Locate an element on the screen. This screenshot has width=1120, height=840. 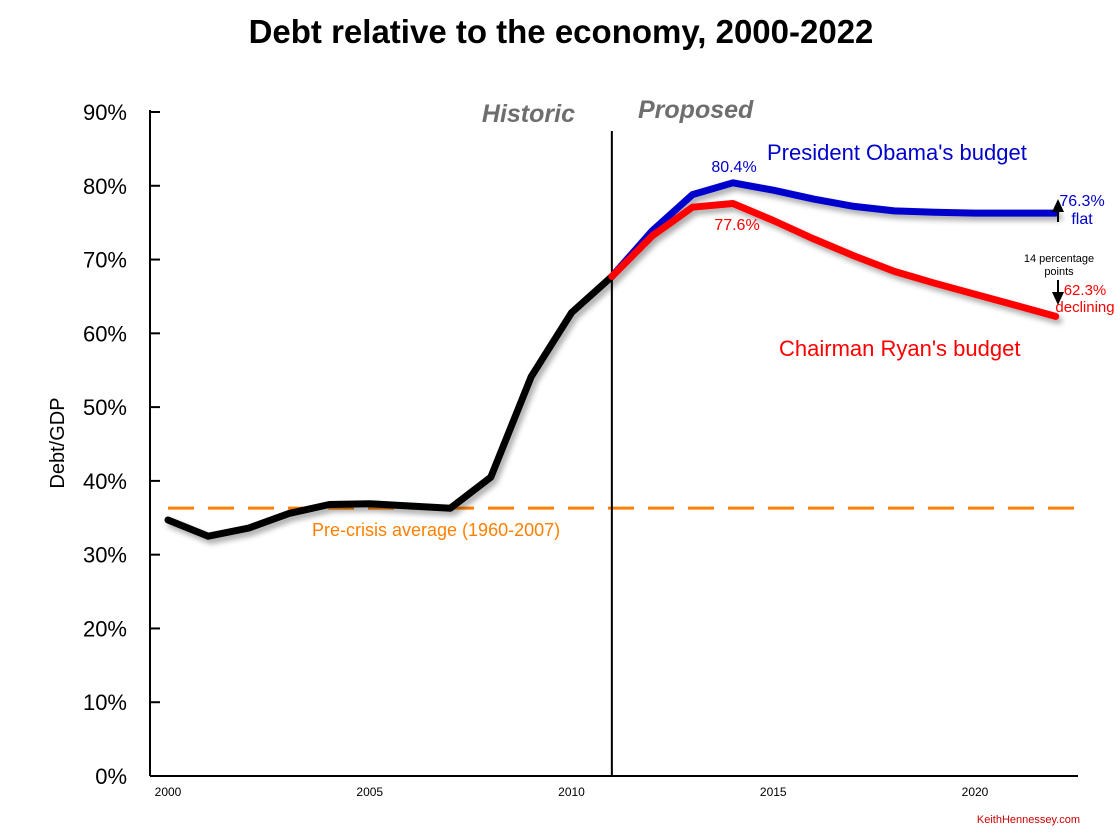
credit-text: KeithHennessey.com is located at coordinates (1028, 820).